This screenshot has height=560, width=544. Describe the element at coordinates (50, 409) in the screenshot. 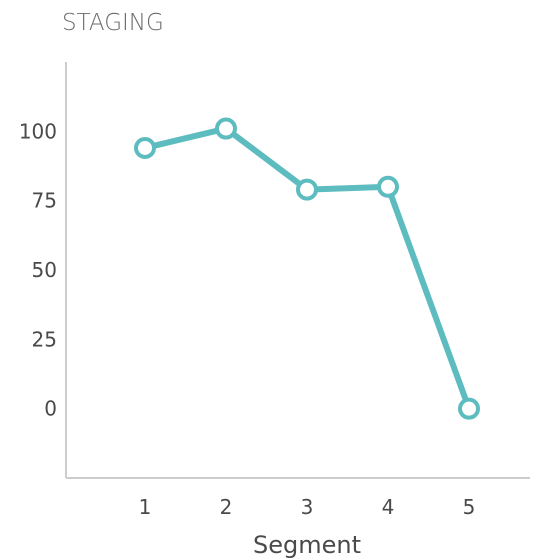

I see `y-tick-label: 0` at that location.